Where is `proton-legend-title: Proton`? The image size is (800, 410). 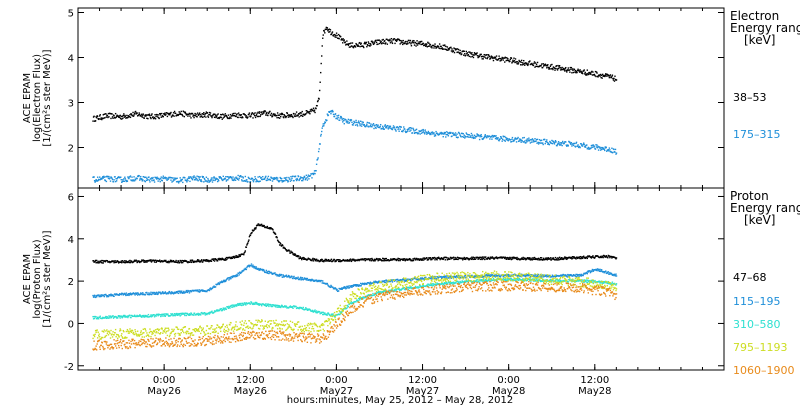
proton-legend-title: Proton is located at coordinates (749, 196).